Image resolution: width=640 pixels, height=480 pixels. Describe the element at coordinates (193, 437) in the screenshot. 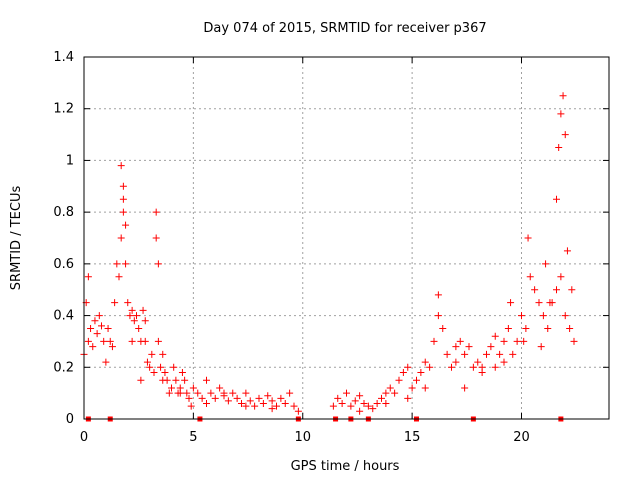

I see `x-tick-label: 5` at that location.